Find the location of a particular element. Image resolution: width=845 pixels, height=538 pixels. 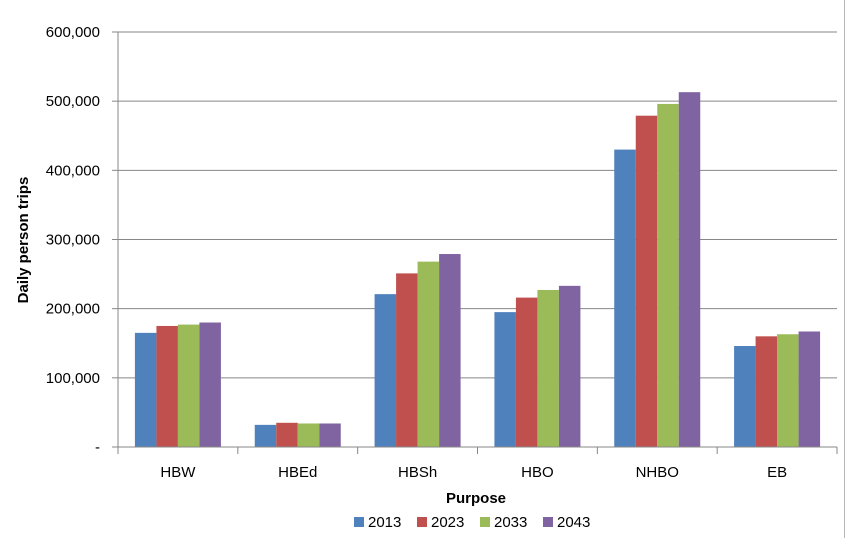

x-tick-label: NHBO is located at coordinates (657, 472).